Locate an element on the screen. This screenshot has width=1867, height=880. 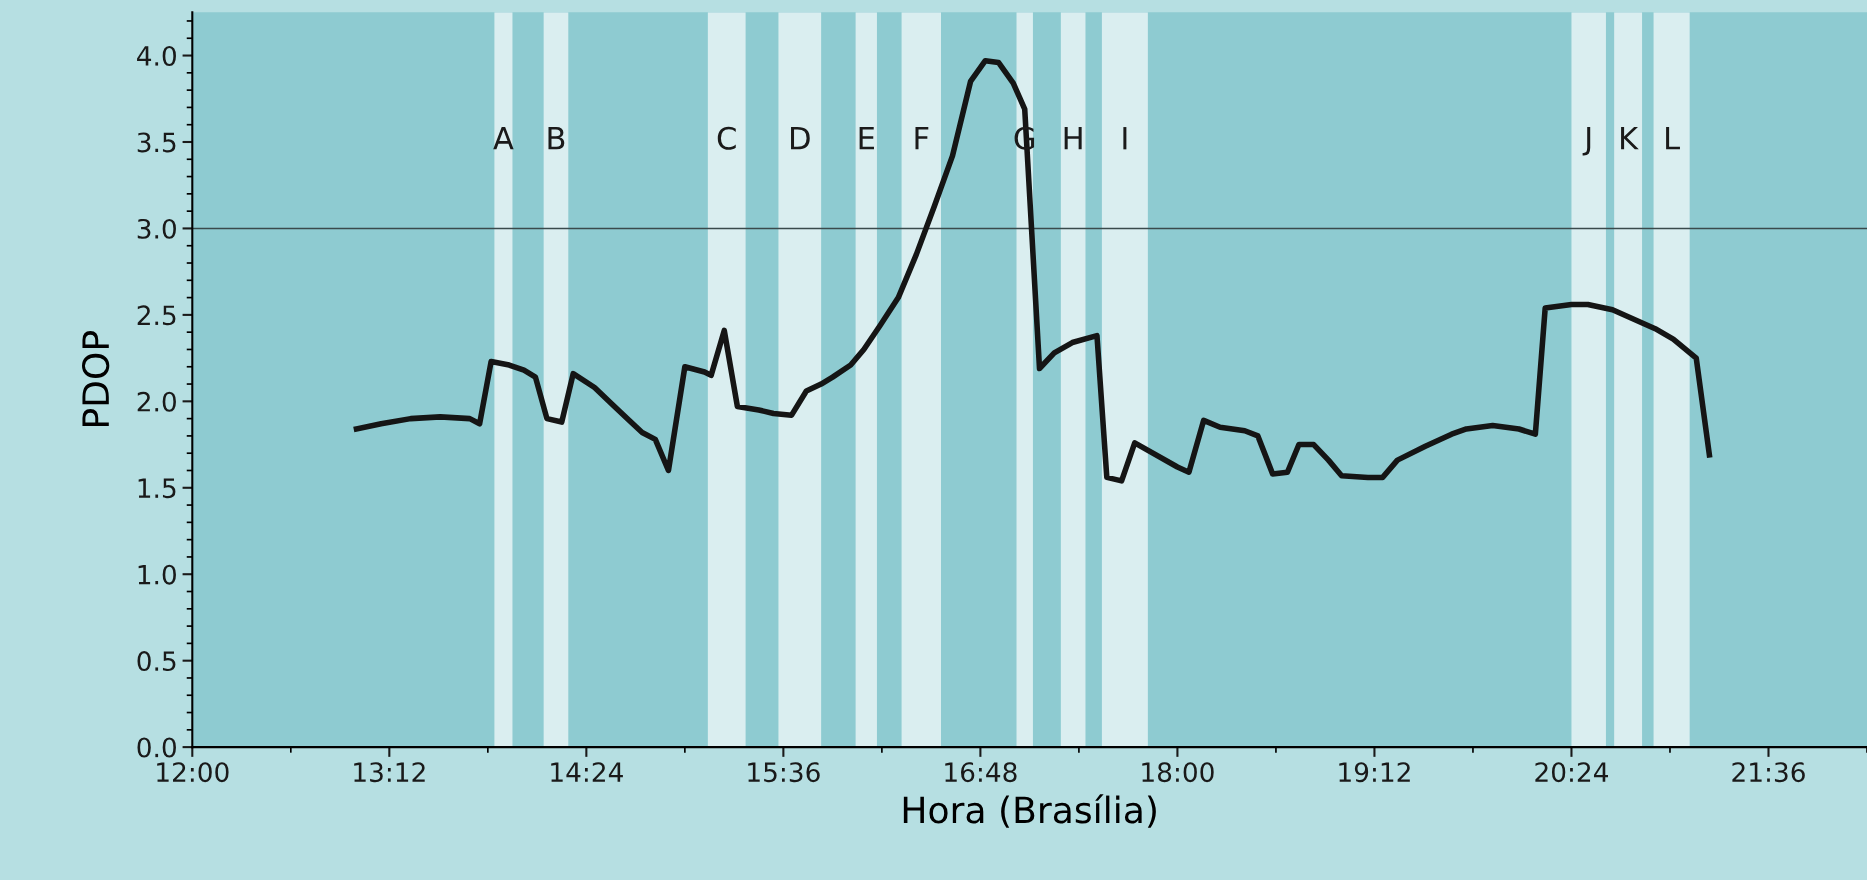
band-label: C is located at coordinates (726, 138).